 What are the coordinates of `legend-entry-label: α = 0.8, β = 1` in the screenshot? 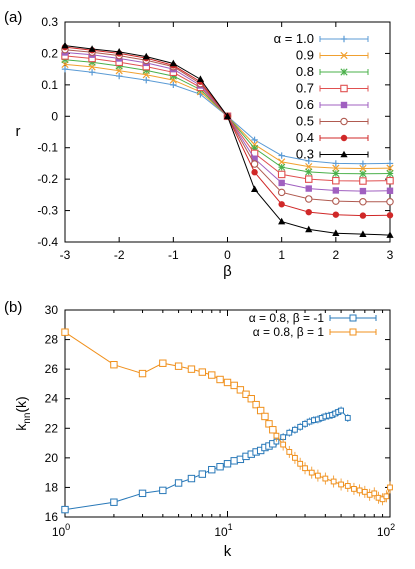 It's located at (289, 332).